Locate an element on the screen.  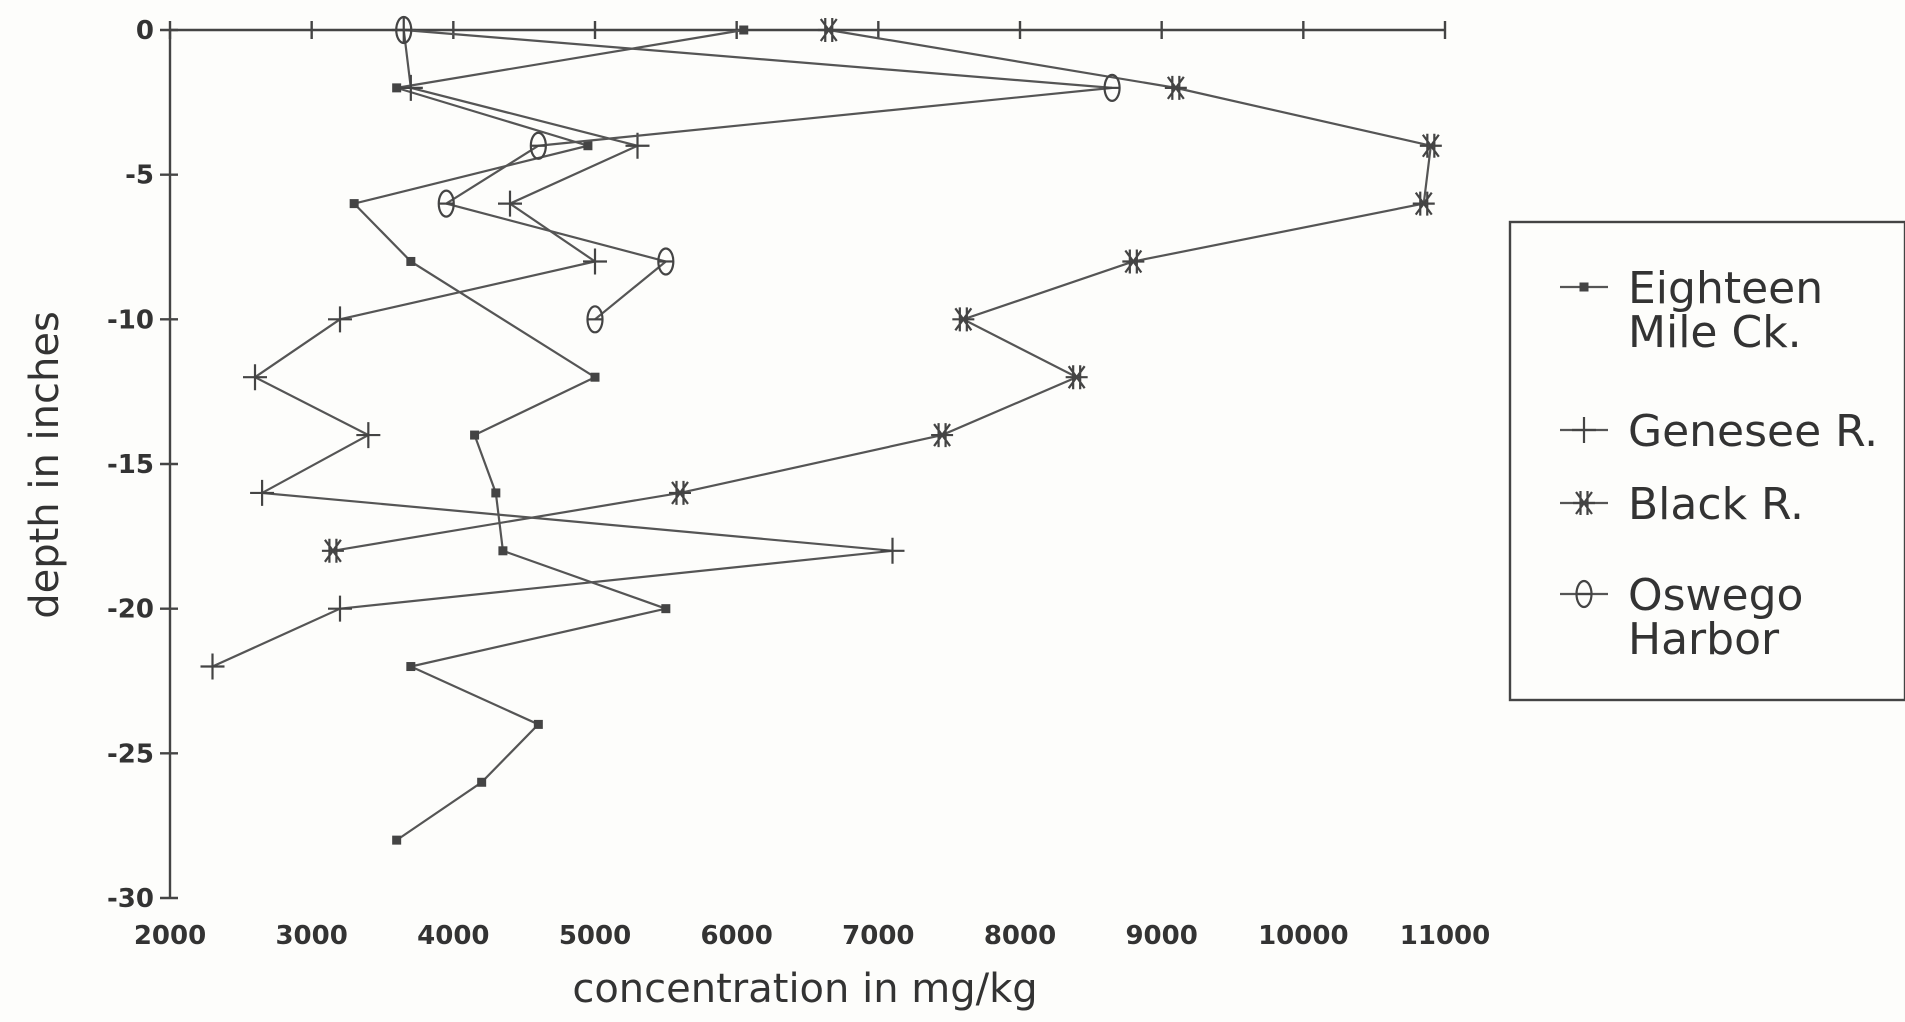
legend-label: Eighteen is located at coordinates (1725, 288).